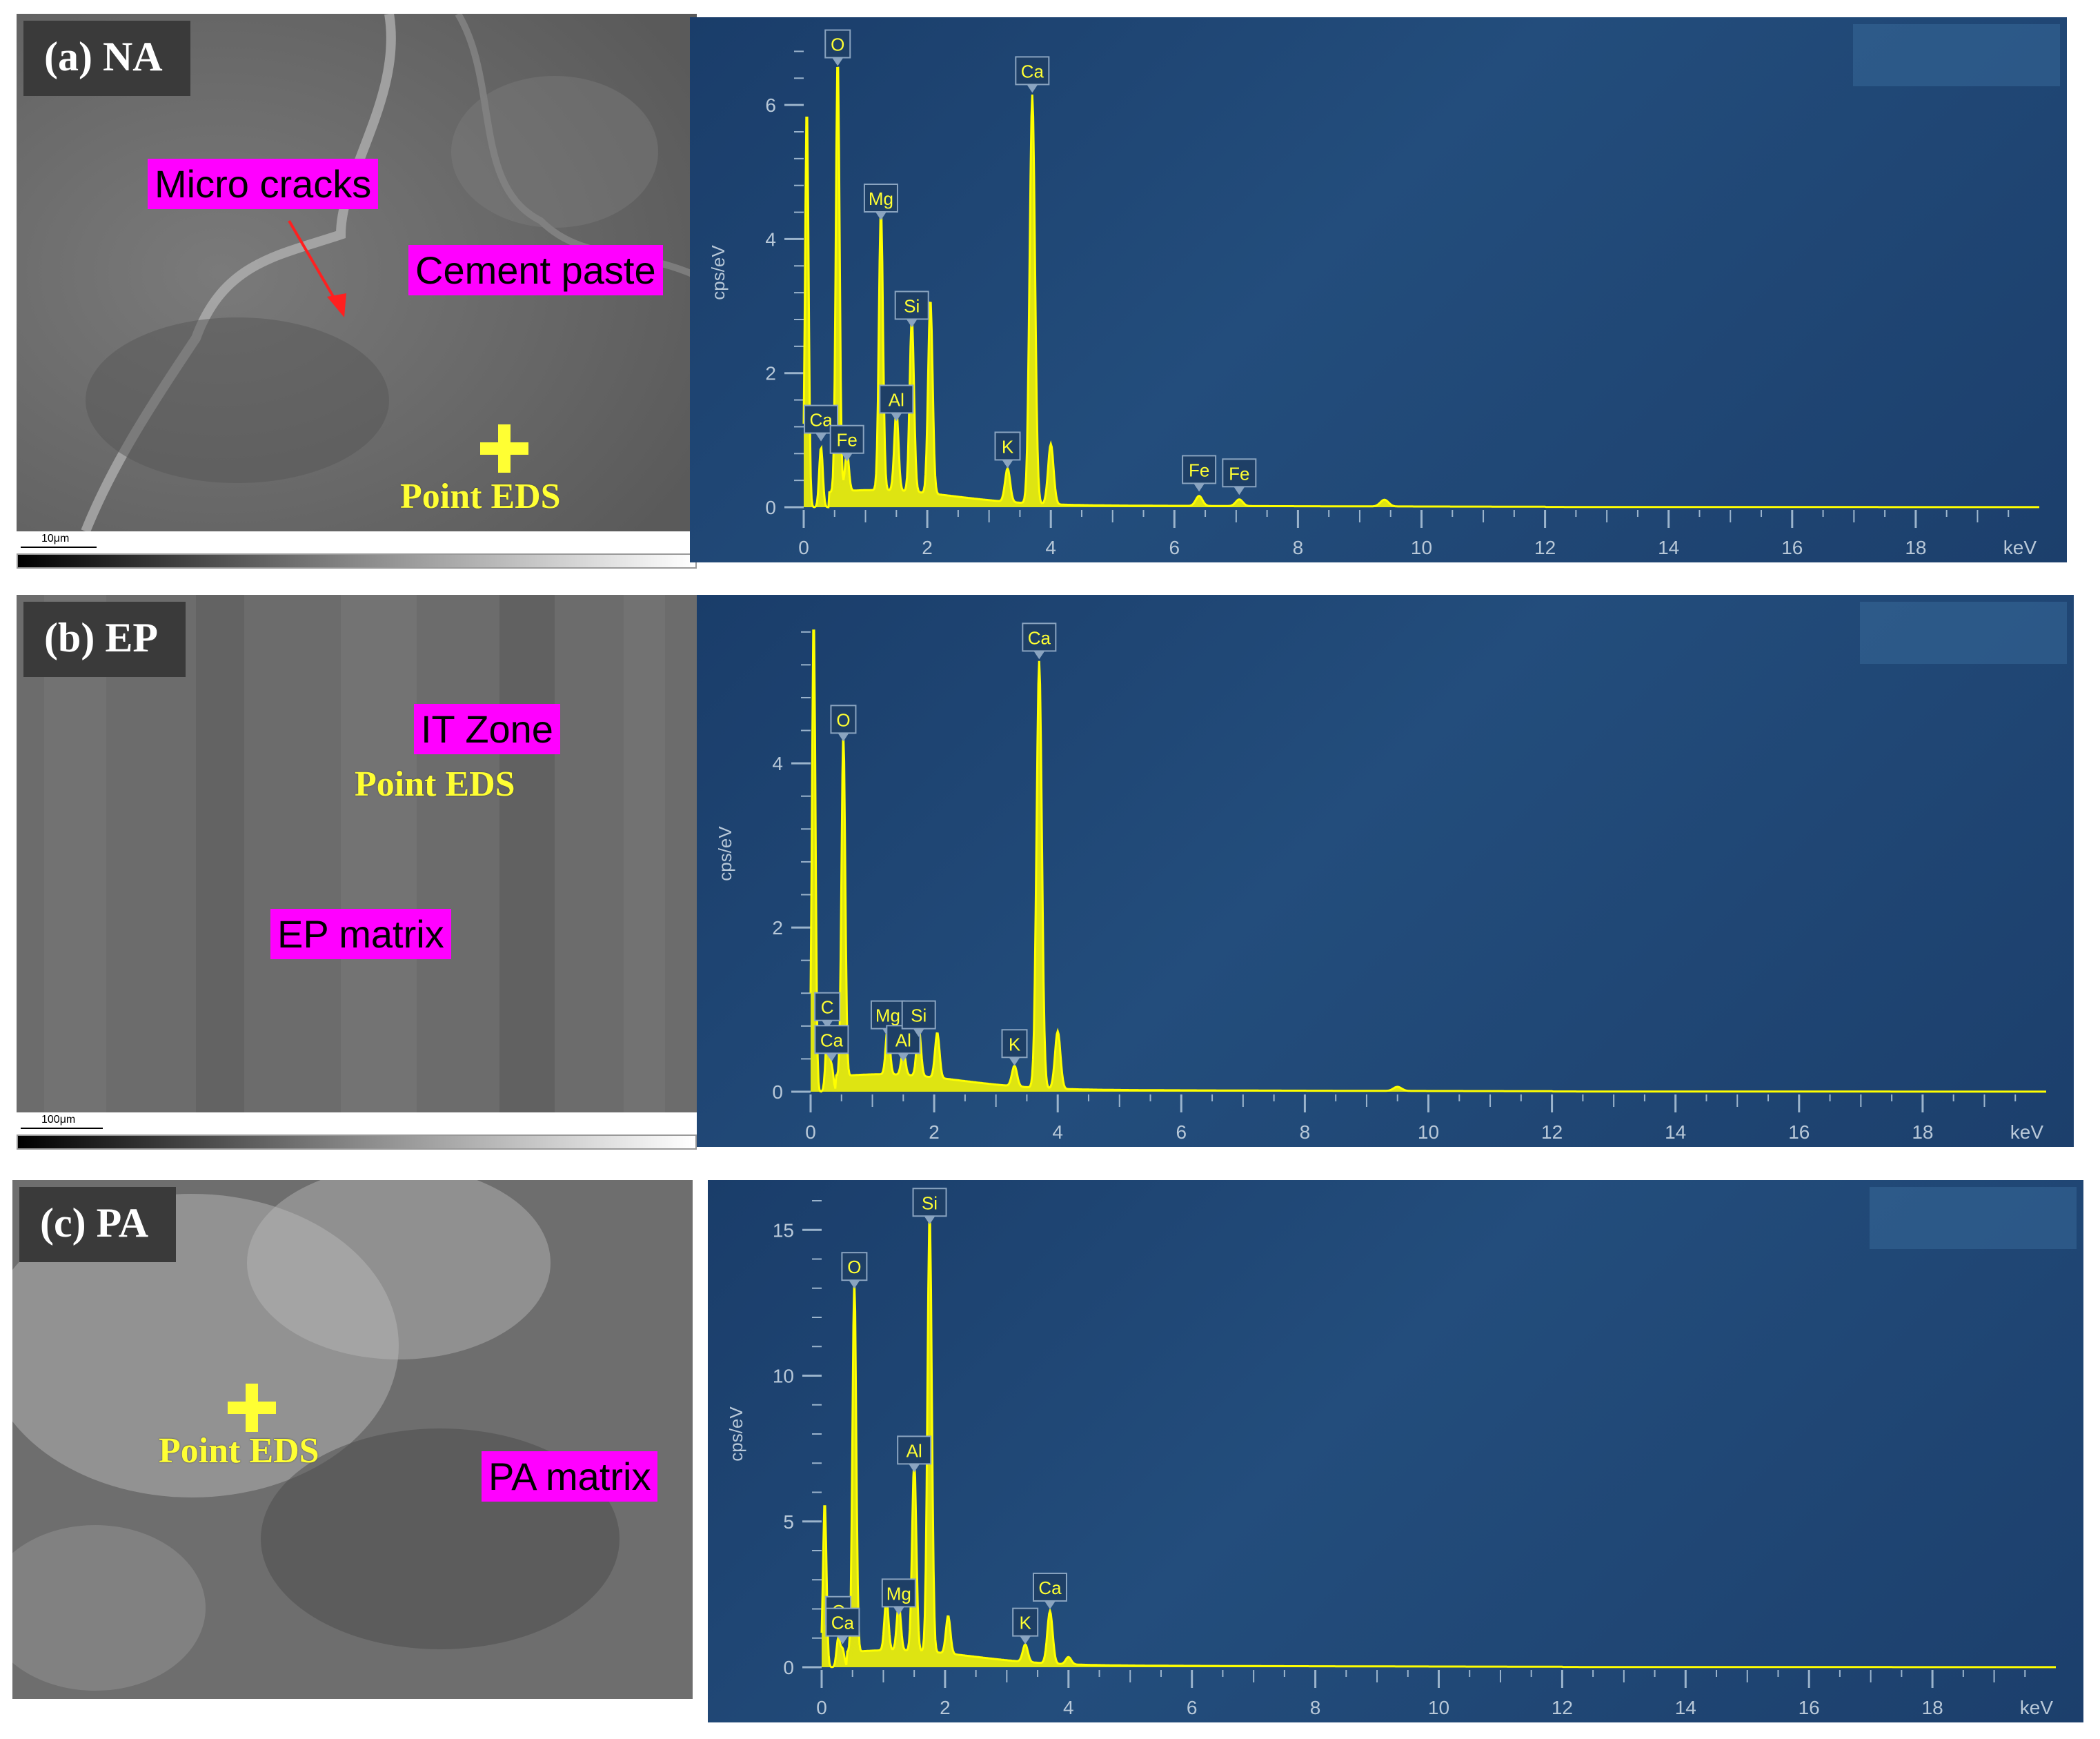 The image size is (2100, 1739). I want to click on x-tick-label: 8, so click(1315, 1707).